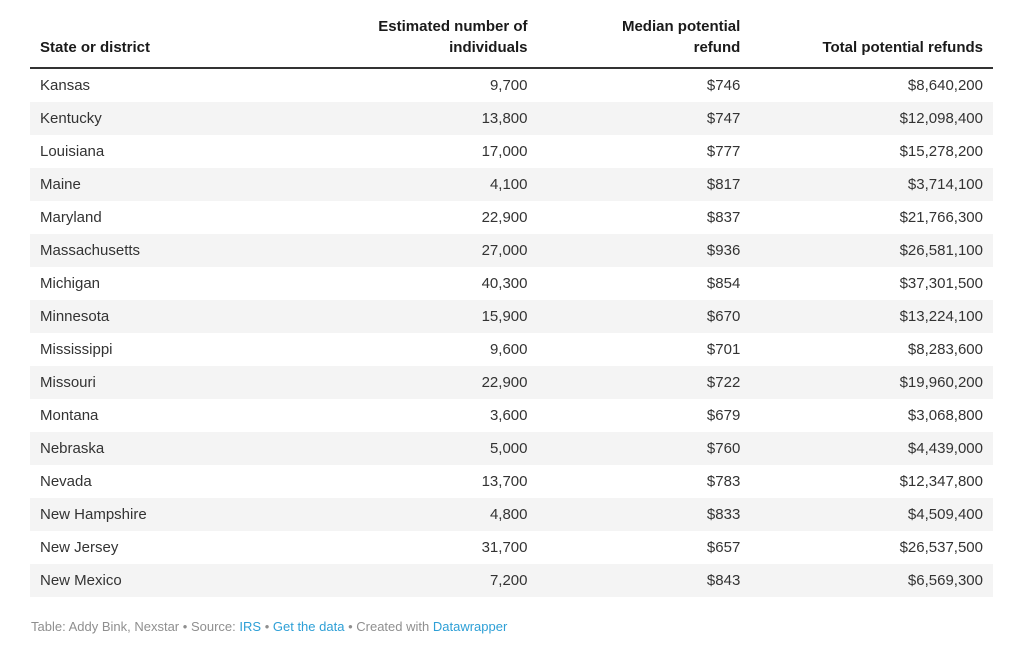 This screenshot has height=648, width=1024. What do you see at coordinates (508, 580) in the screenshot?
I see `cell-individuals: 7,200` at bounding box center [508, 580].